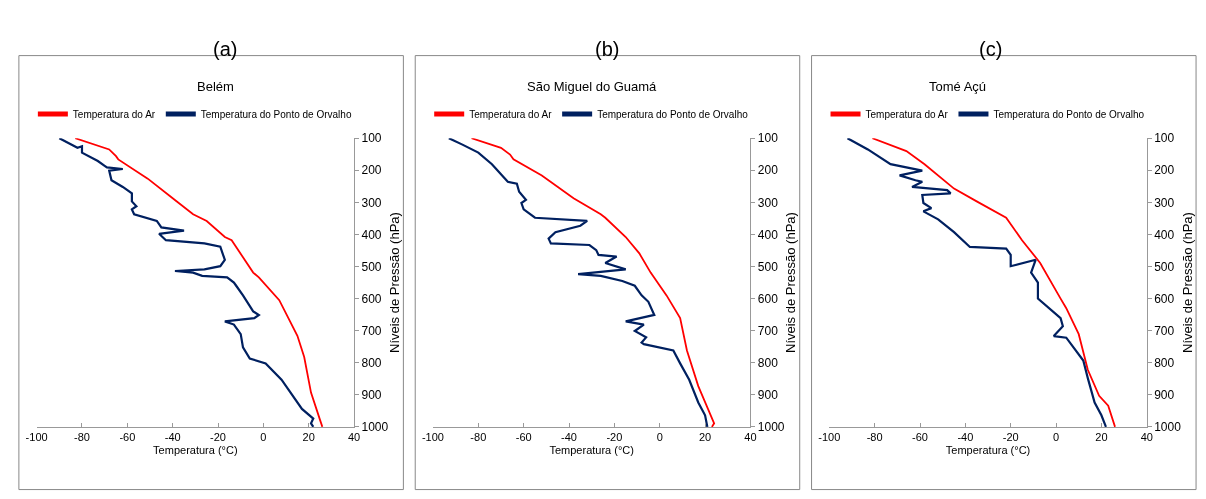 The width and height of the screenshot is (1206, 499). Describe the element at coordinates (225, 49) in the screenshot. I see `text: (a)` at that location.